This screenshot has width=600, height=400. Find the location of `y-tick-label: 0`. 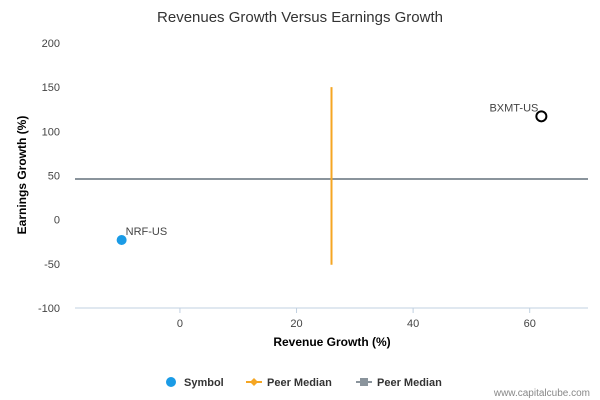

y-tick-label: 0 is located at coordinates (57, 221).